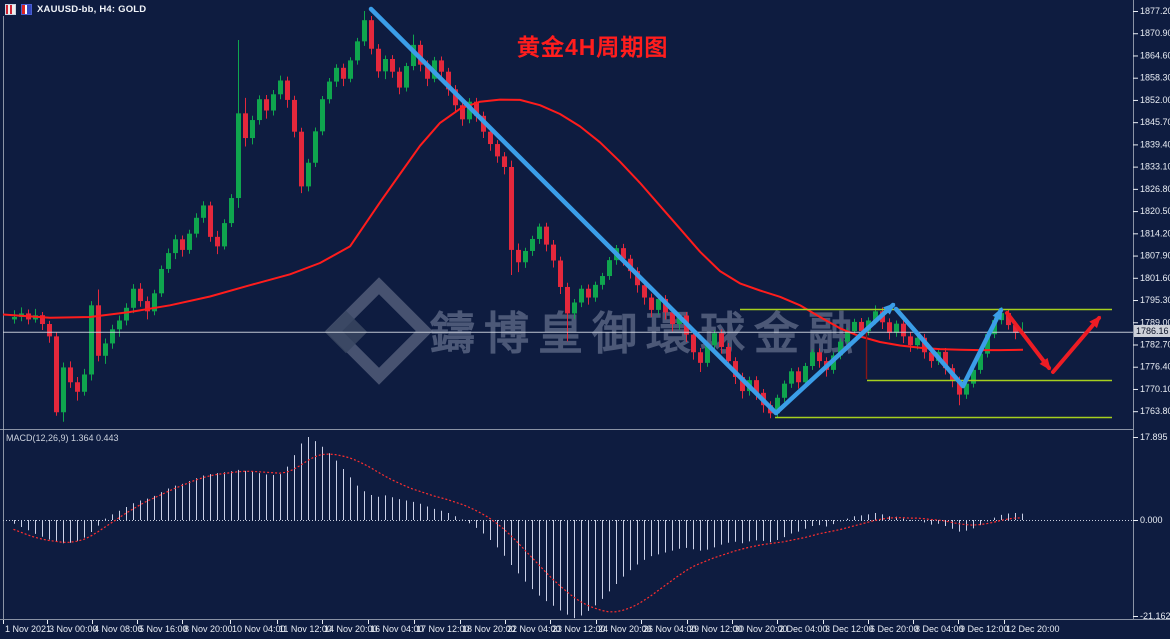 The image size is (1170, 639). What do you see at coordinates (1155, 278) in the screenshot?
I see `svg-text: 1801.60` at bounding box center [1155, 278].